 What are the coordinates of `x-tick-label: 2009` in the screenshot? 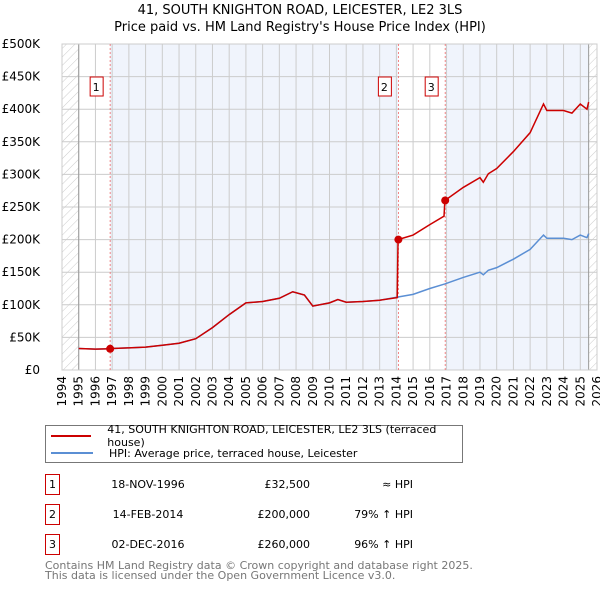 It's located at (313, 391).